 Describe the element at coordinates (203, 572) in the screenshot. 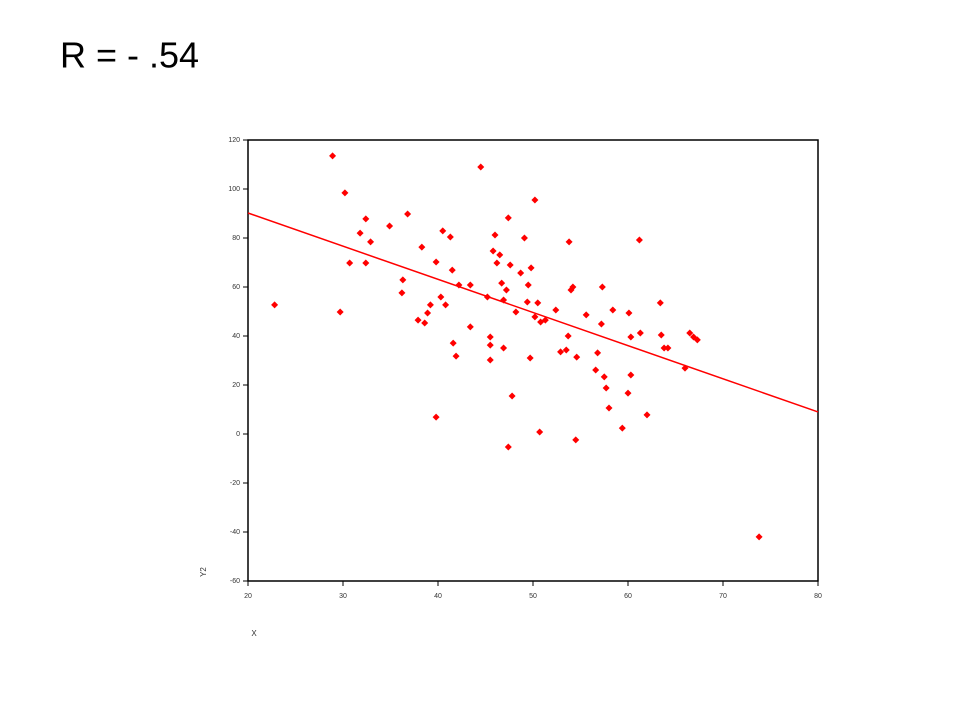

I see `y-axis-label: Y2` at that location.